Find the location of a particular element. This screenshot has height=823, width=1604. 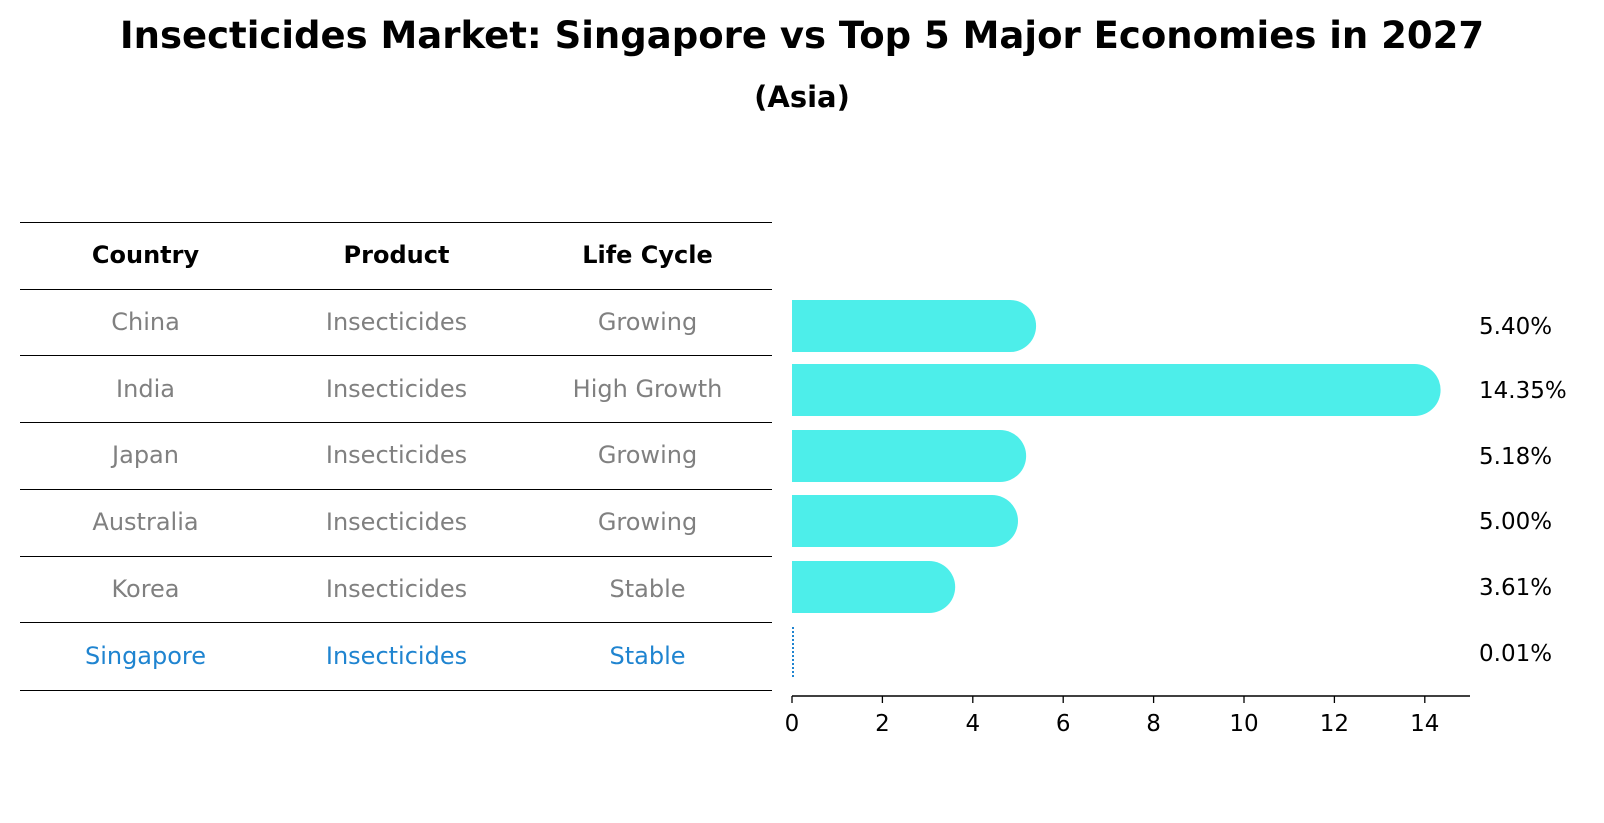

column-header-country: Country is located at coordinates (145, 255).